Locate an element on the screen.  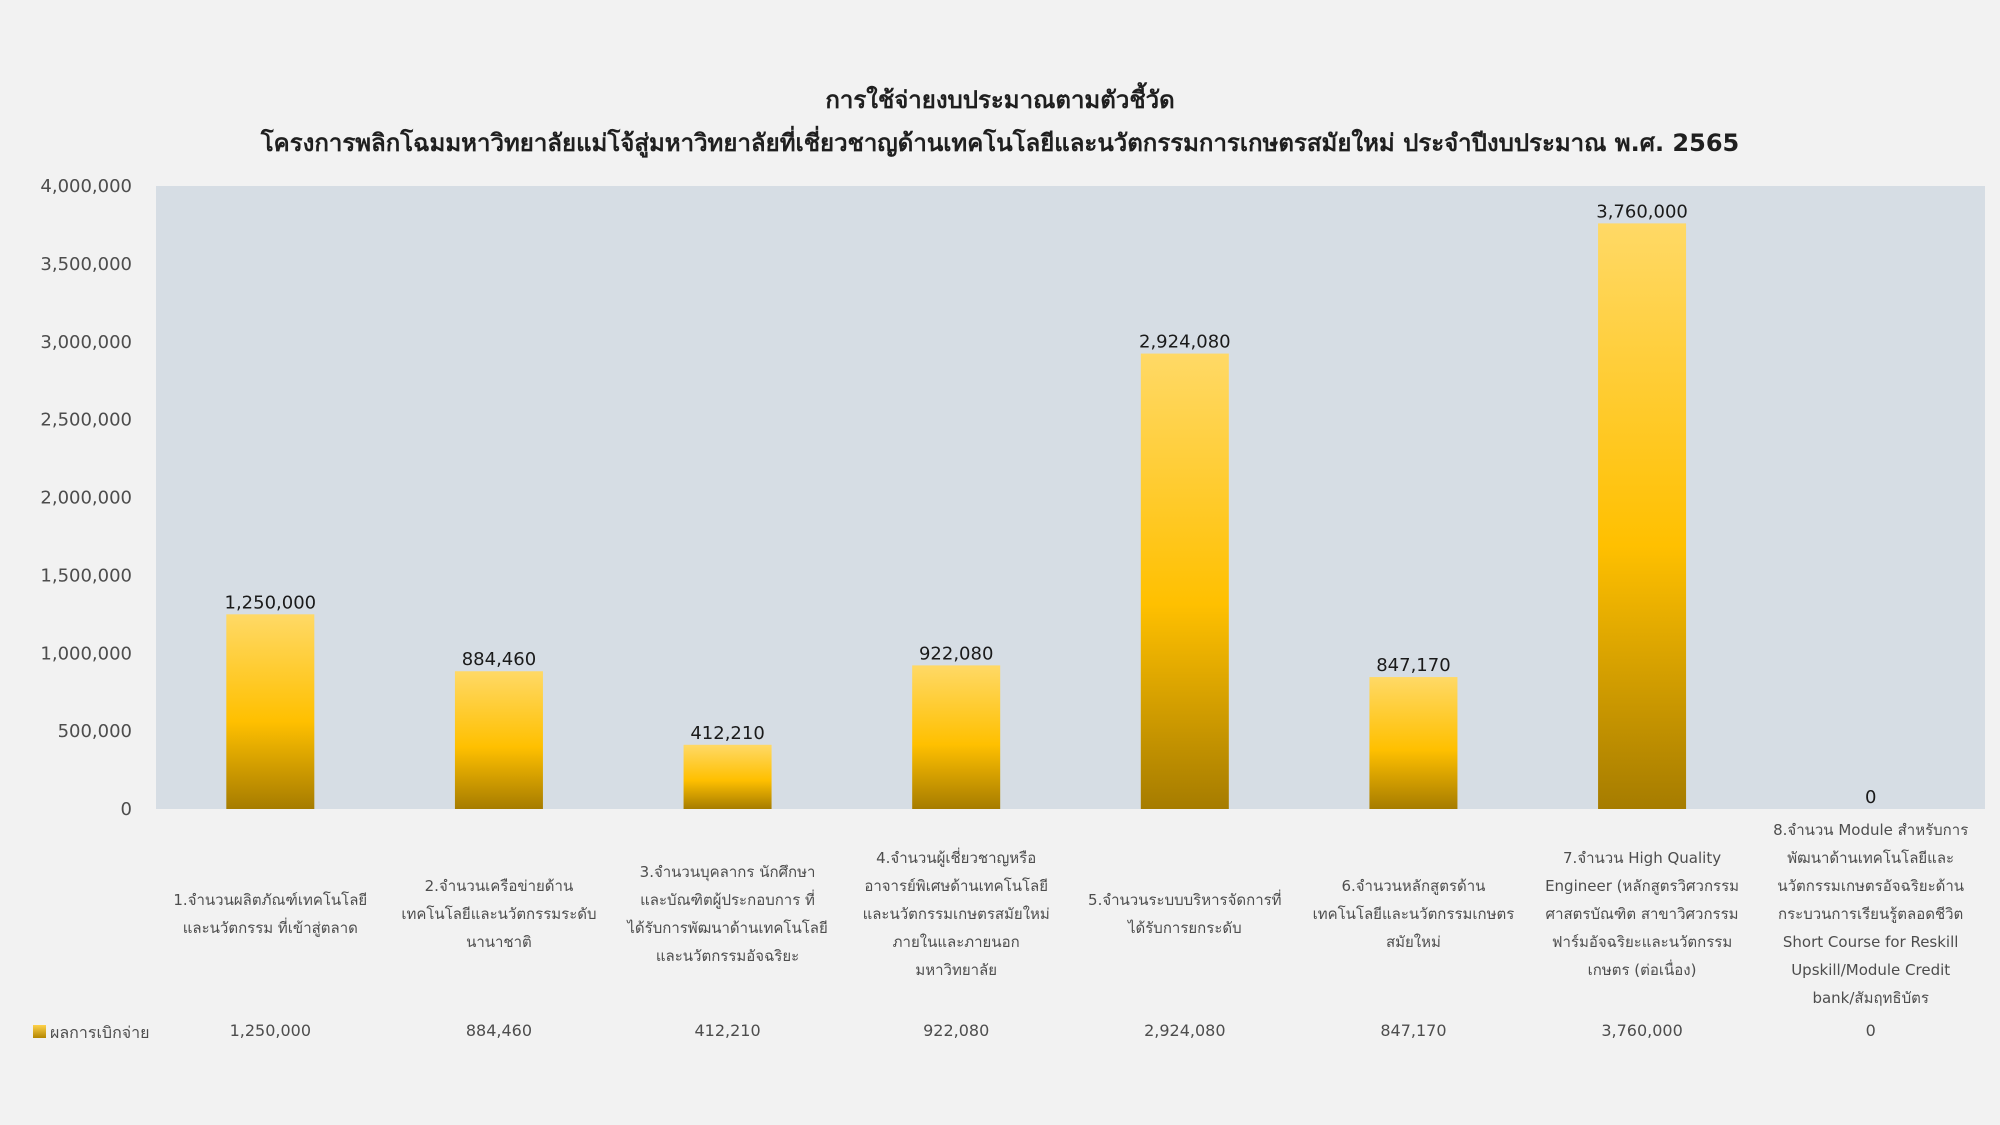
data-label: 3,760,000 is located at coordinates (1642, 211).